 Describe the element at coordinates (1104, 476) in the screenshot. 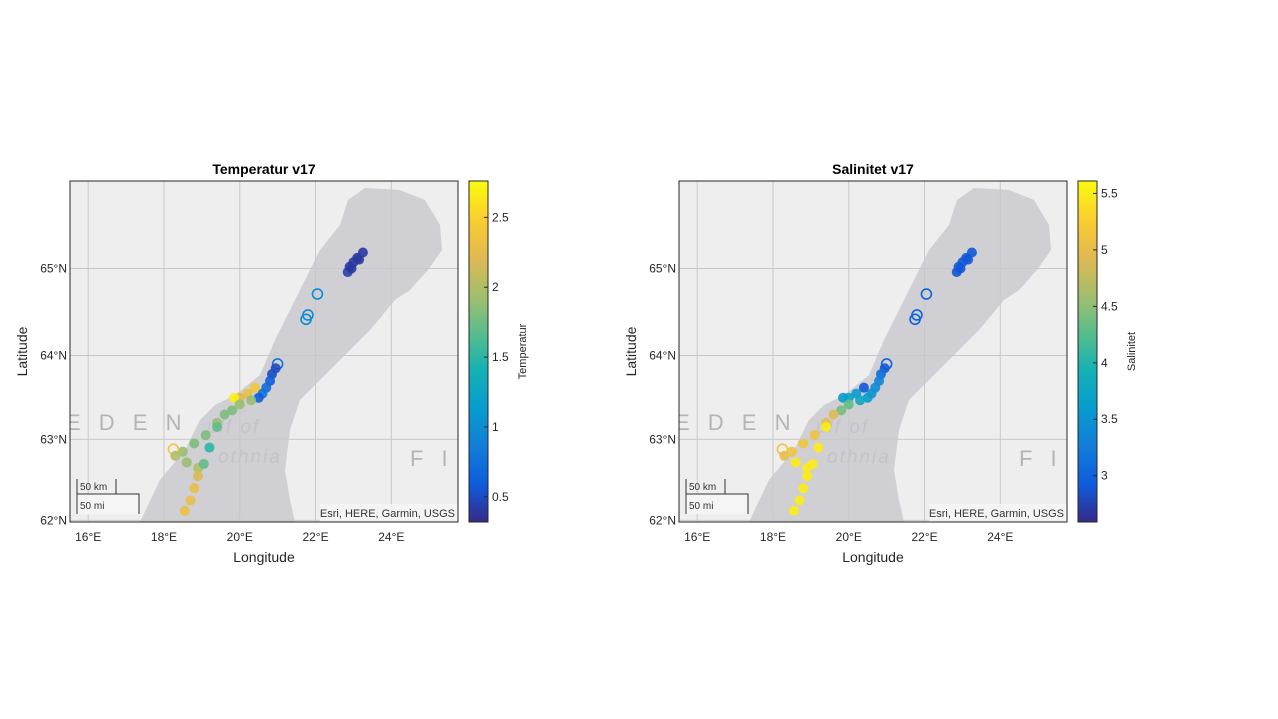

I see `colorbar-tick-label: 3` at that location.